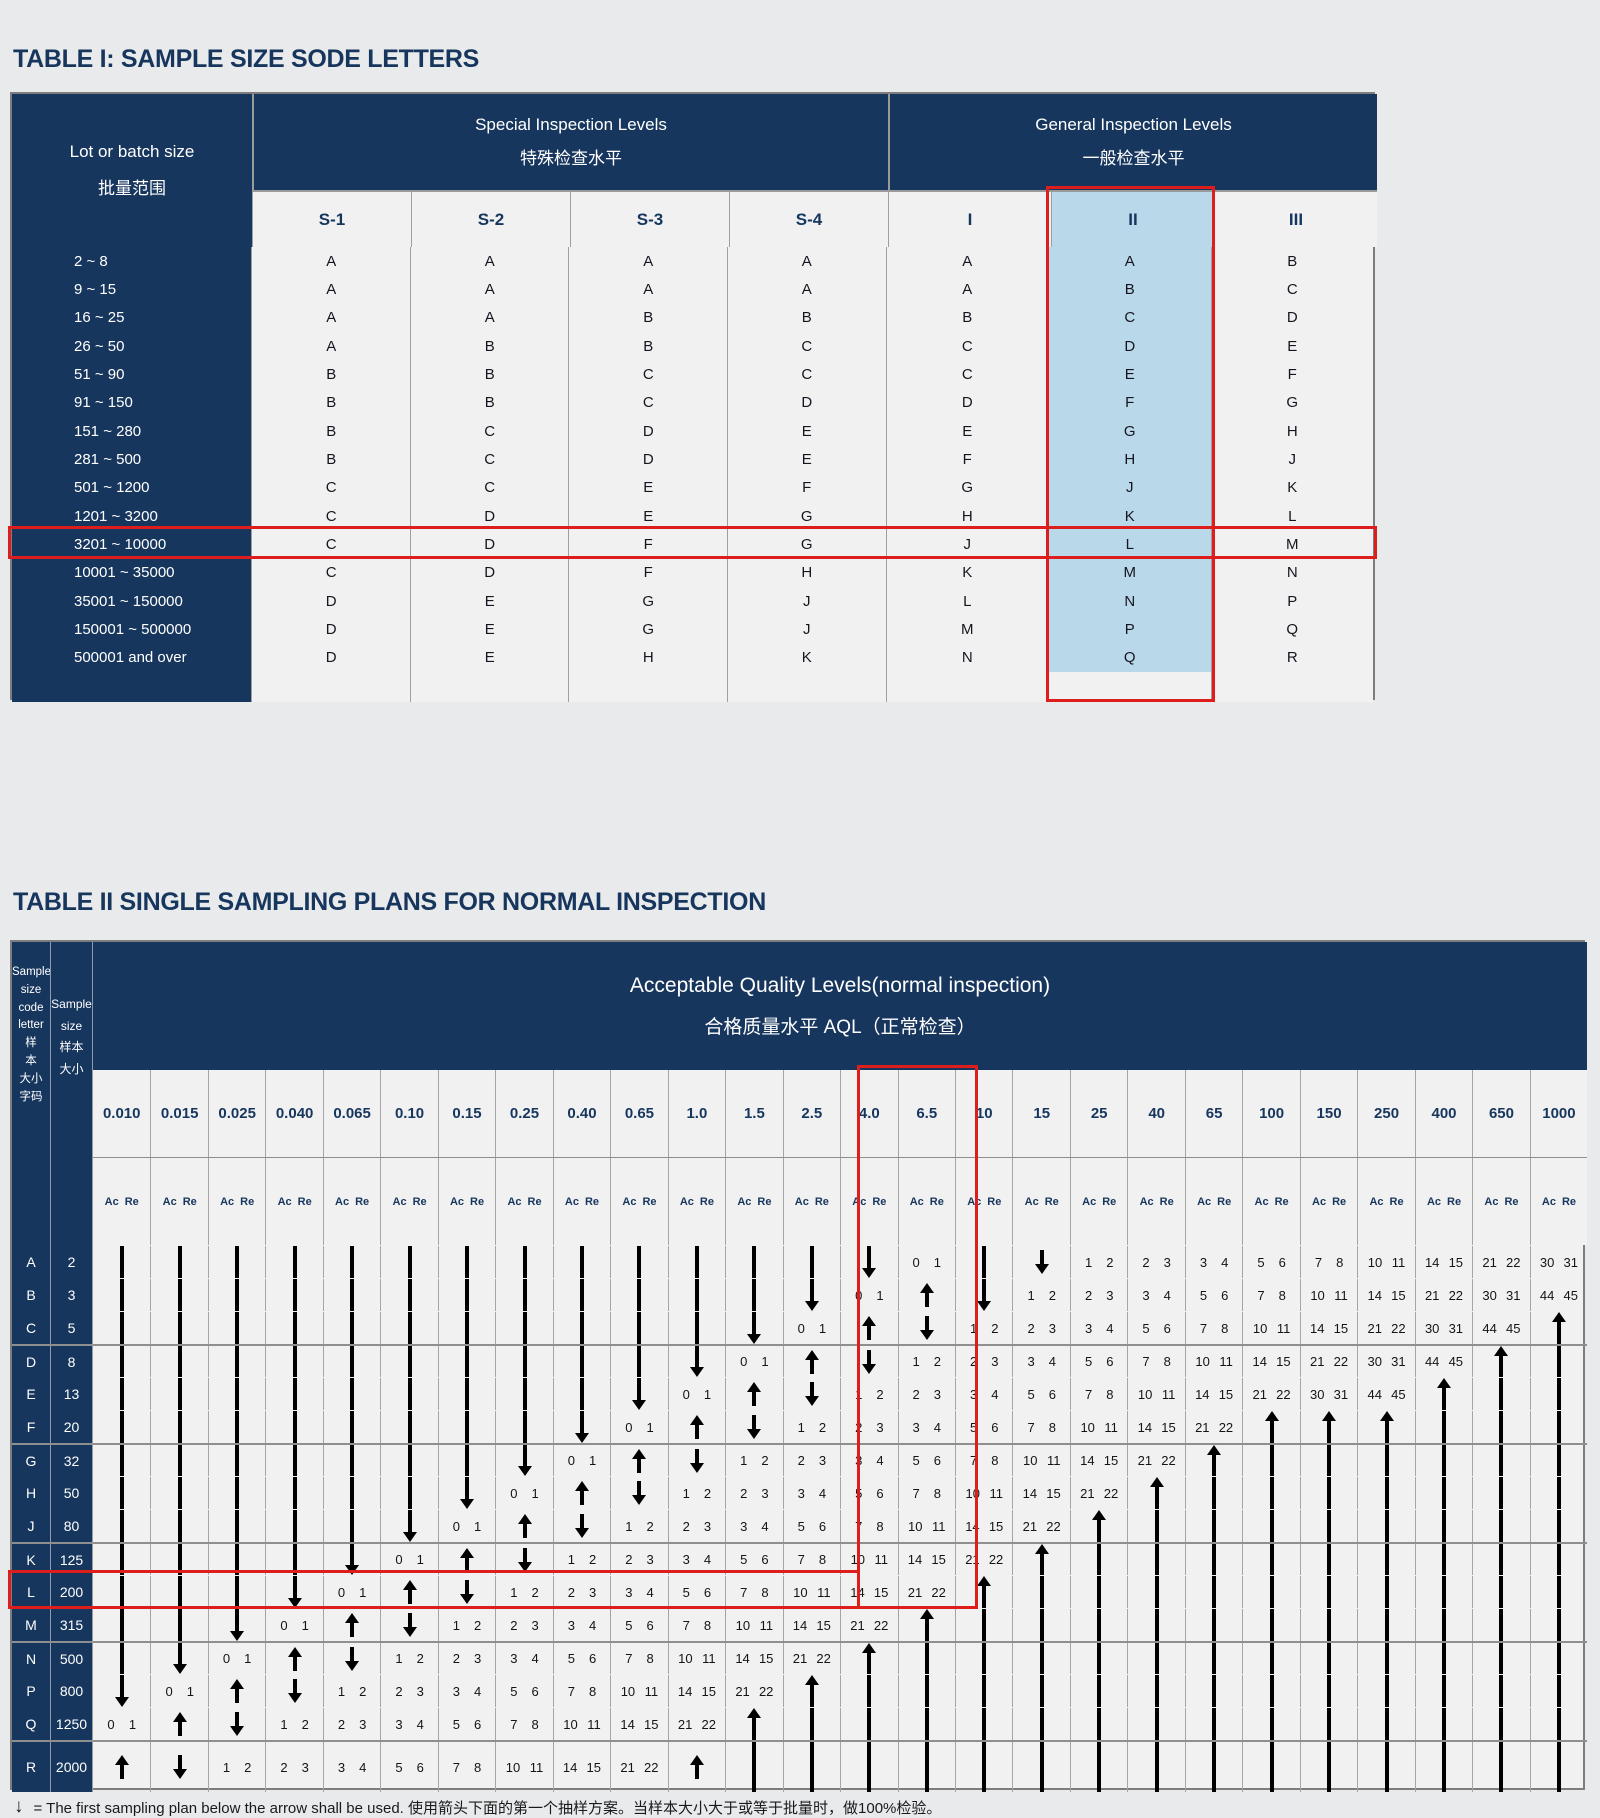 The image size is (1600, 1818). I want to click on code-cell: L, so click(1129, 544).